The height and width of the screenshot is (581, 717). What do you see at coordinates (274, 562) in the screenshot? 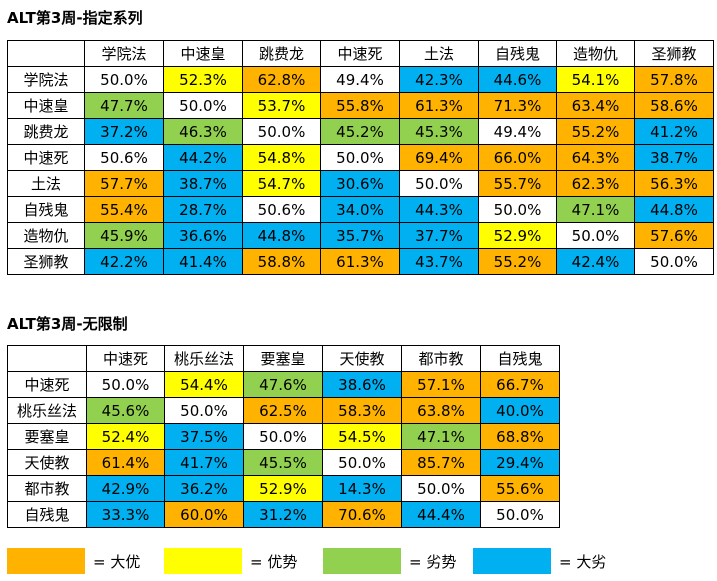
I see `legend-label: = 优势` at bounding box center [274, 562].